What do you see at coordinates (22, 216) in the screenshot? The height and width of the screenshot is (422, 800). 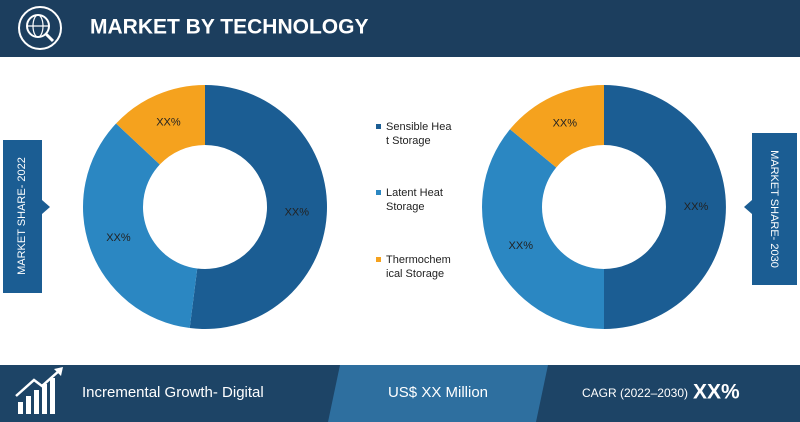 I see `side-label: MARKET SHARE- 2022` at bounding box center [22, 216].